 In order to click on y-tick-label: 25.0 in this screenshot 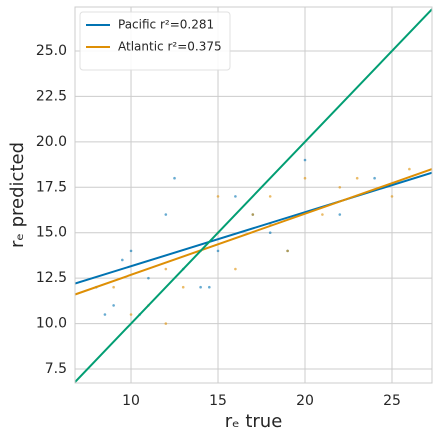, I will do `click(51, 51)`.